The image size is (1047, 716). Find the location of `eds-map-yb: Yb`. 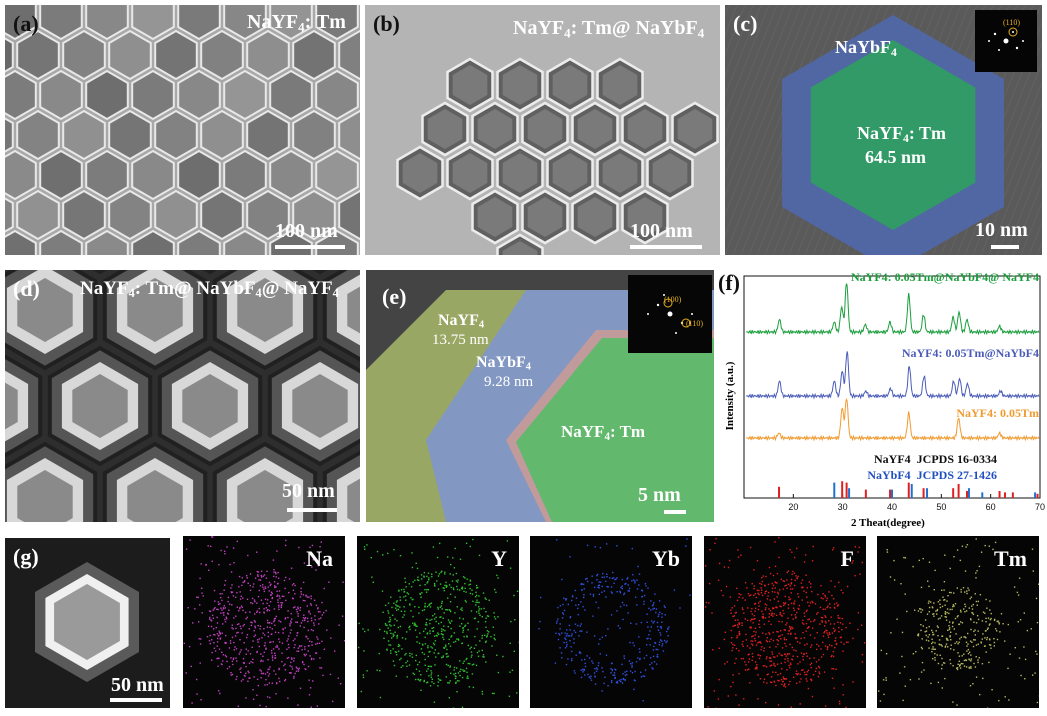

eds-map-yb: Yb is located at coordinates (611, 622).